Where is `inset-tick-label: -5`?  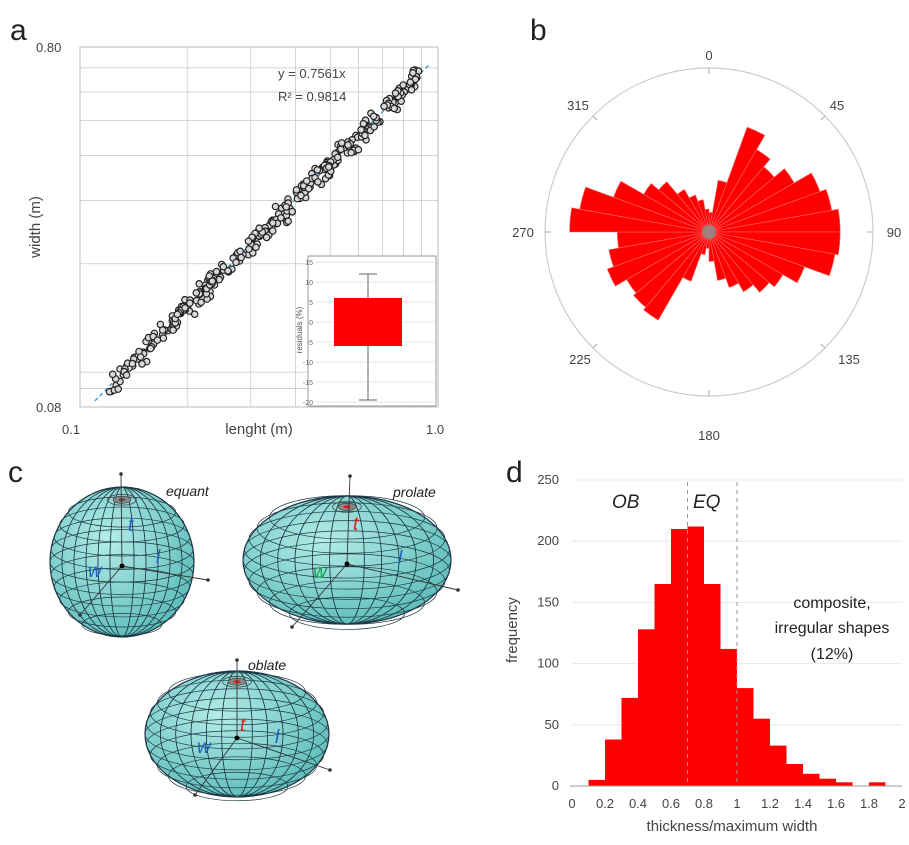
inset-tick-label: -5 is located at coordinates (310, 343).